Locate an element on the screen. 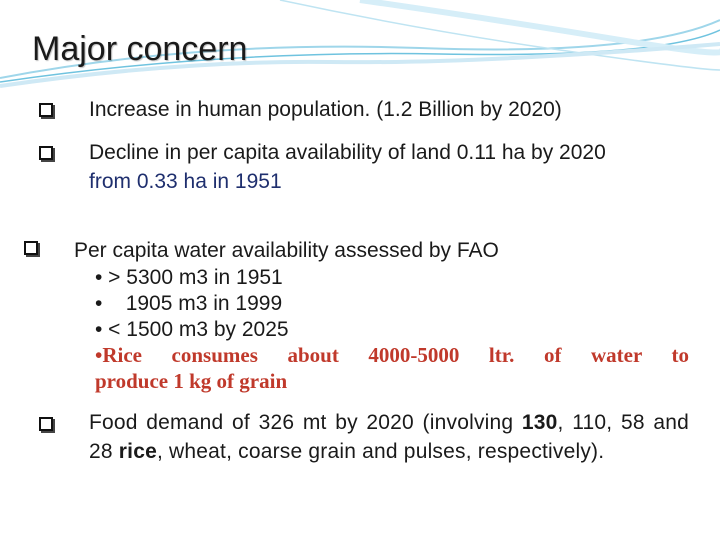 This screenshot has width=720, height=540. food-demand-bold-rice: rice is located at coordinates (137, 451).